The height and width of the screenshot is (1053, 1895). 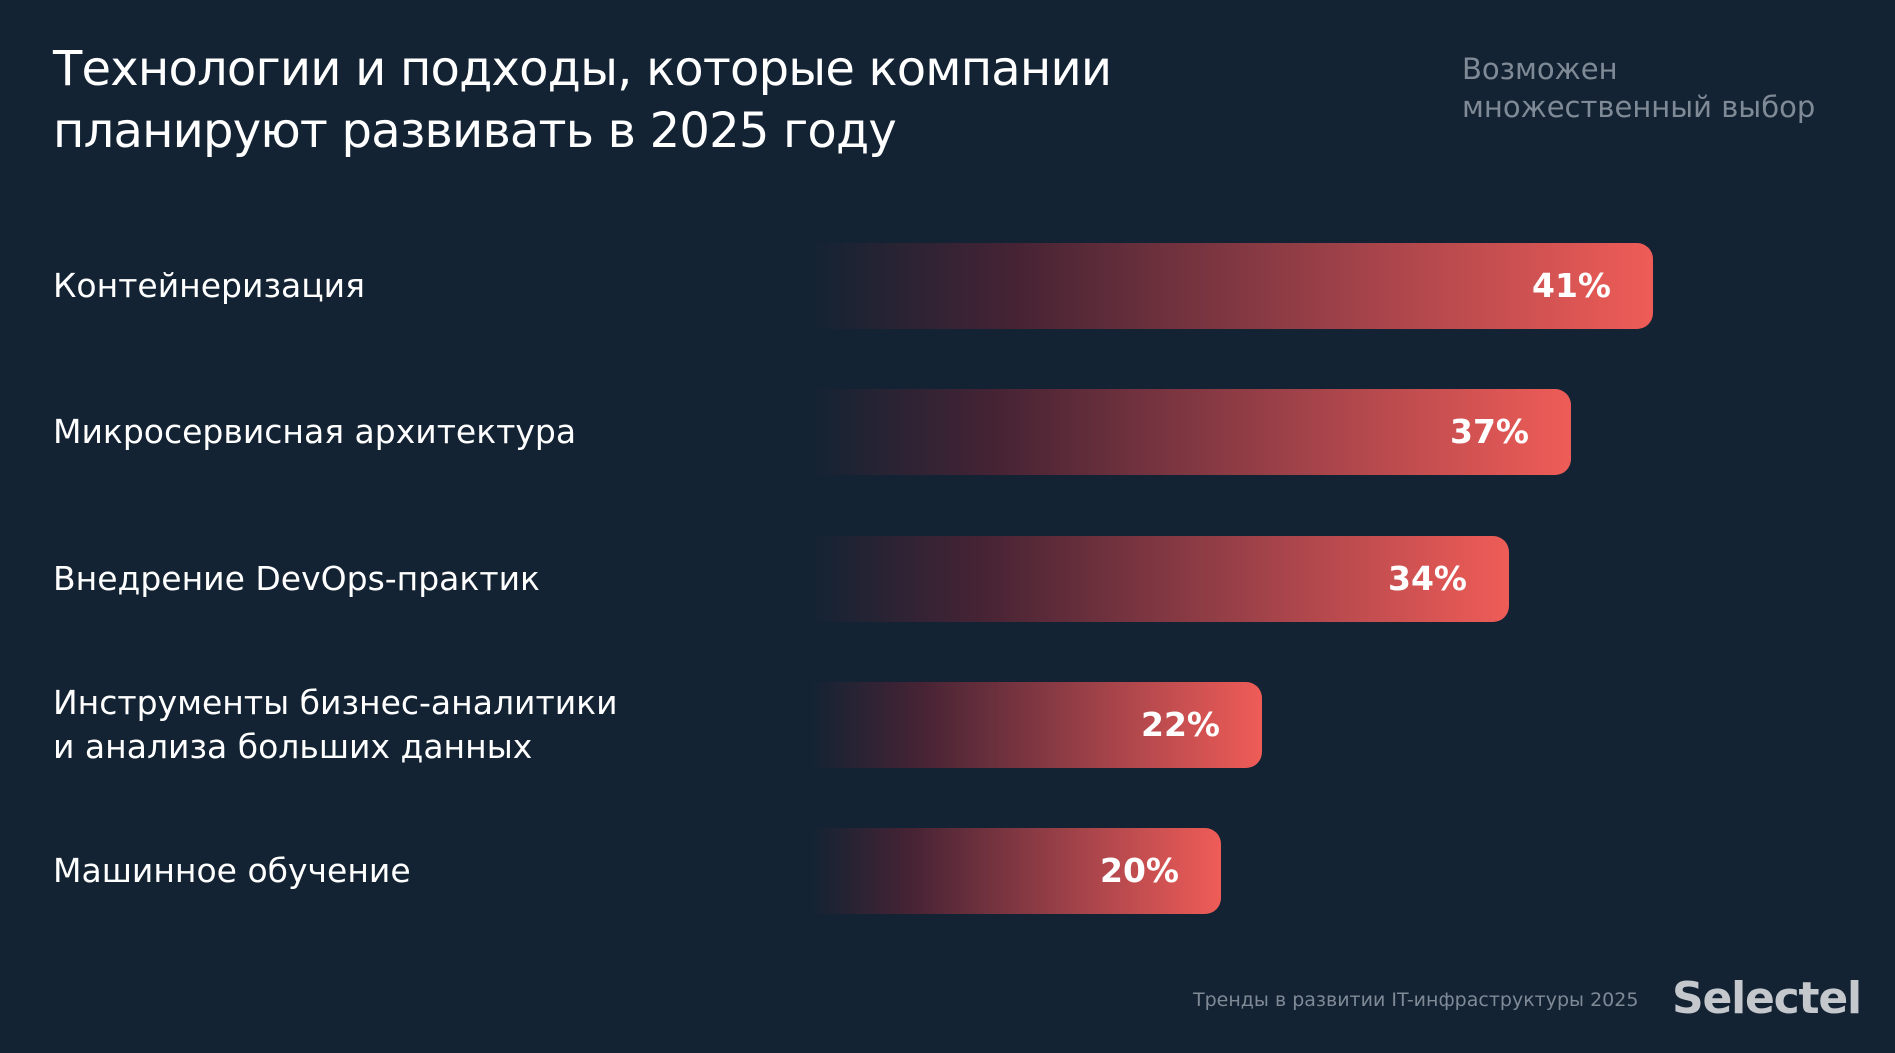 I want to click on data-bar: 41%, so click(x=1231, y=286).